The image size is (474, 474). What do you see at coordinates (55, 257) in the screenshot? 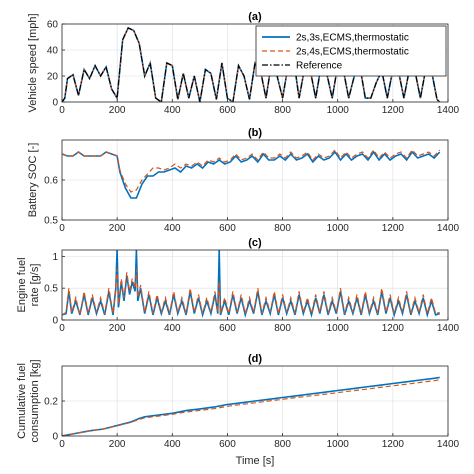
I see `y-tick-label: 1` at bounding box center [55, 257].